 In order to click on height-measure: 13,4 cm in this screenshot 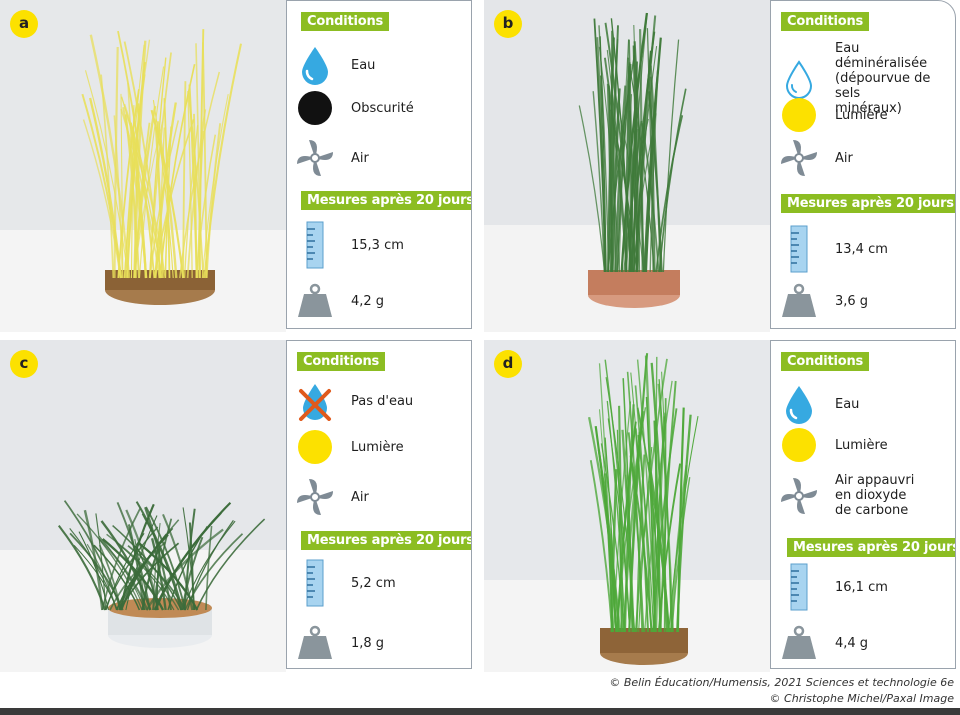, I will do `click(833, 249)`.